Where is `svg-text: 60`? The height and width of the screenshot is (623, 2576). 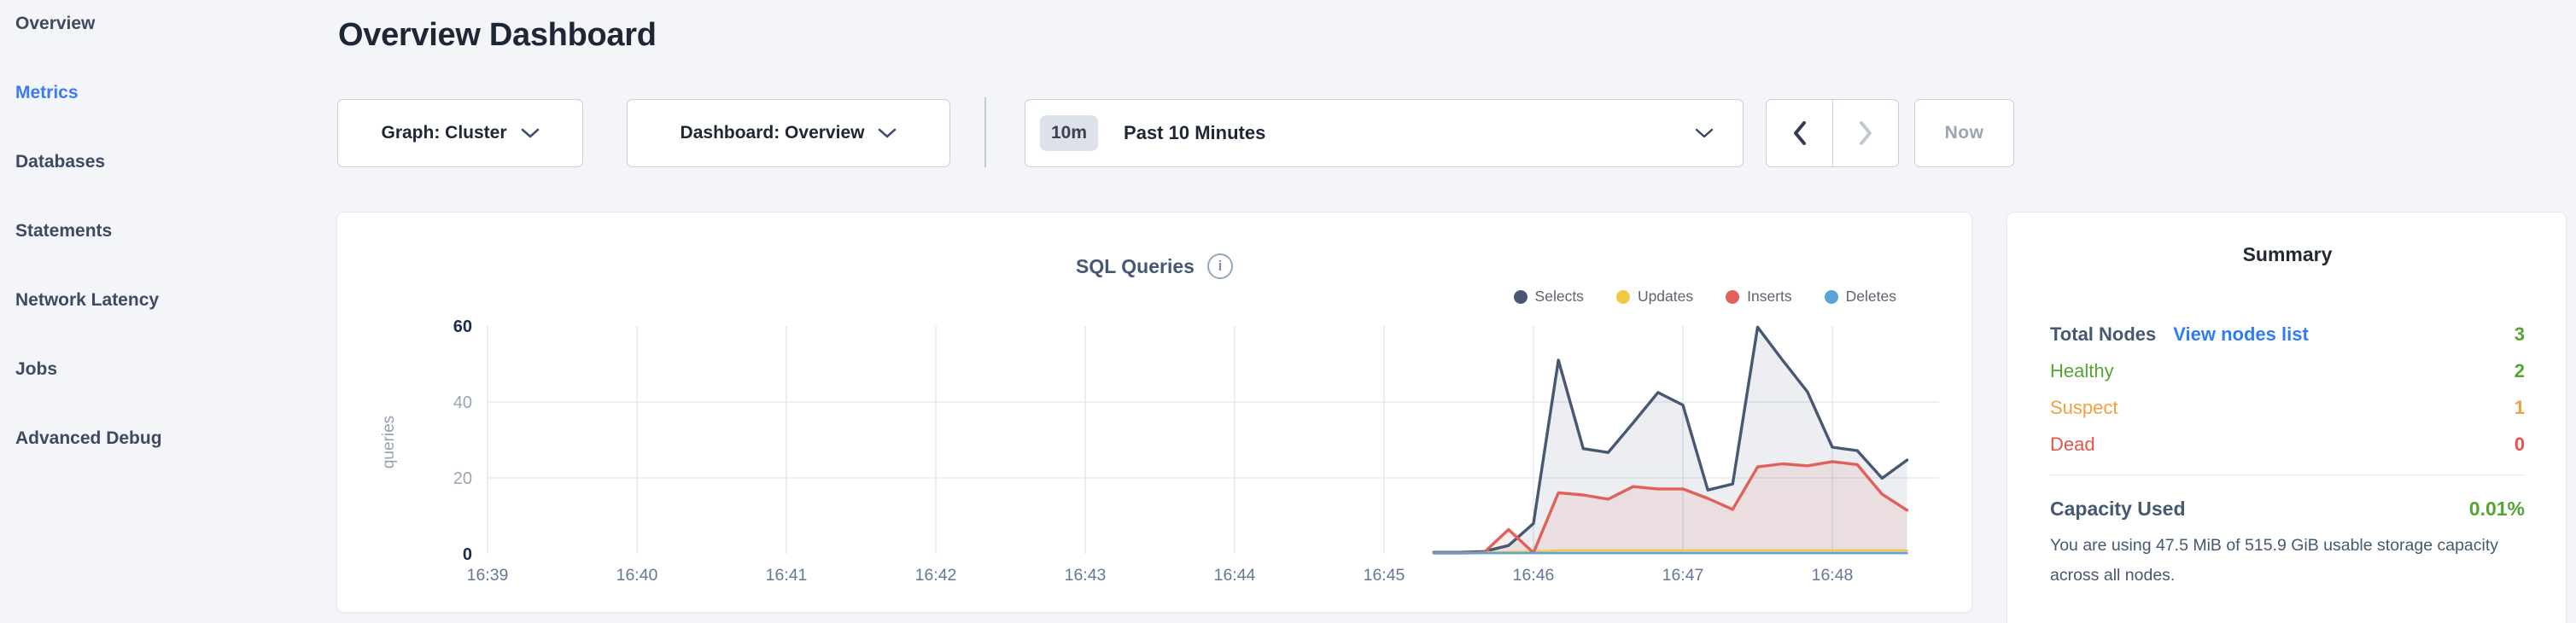
svg-text: 60 is located at coordinates (462, 326).